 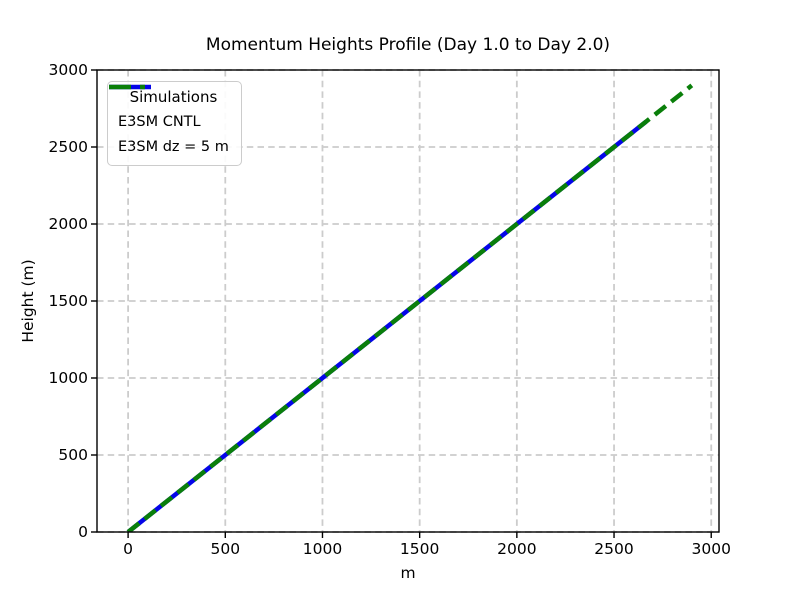 I want to click on x-tick-label: 2000, so click(x=516, y=549).